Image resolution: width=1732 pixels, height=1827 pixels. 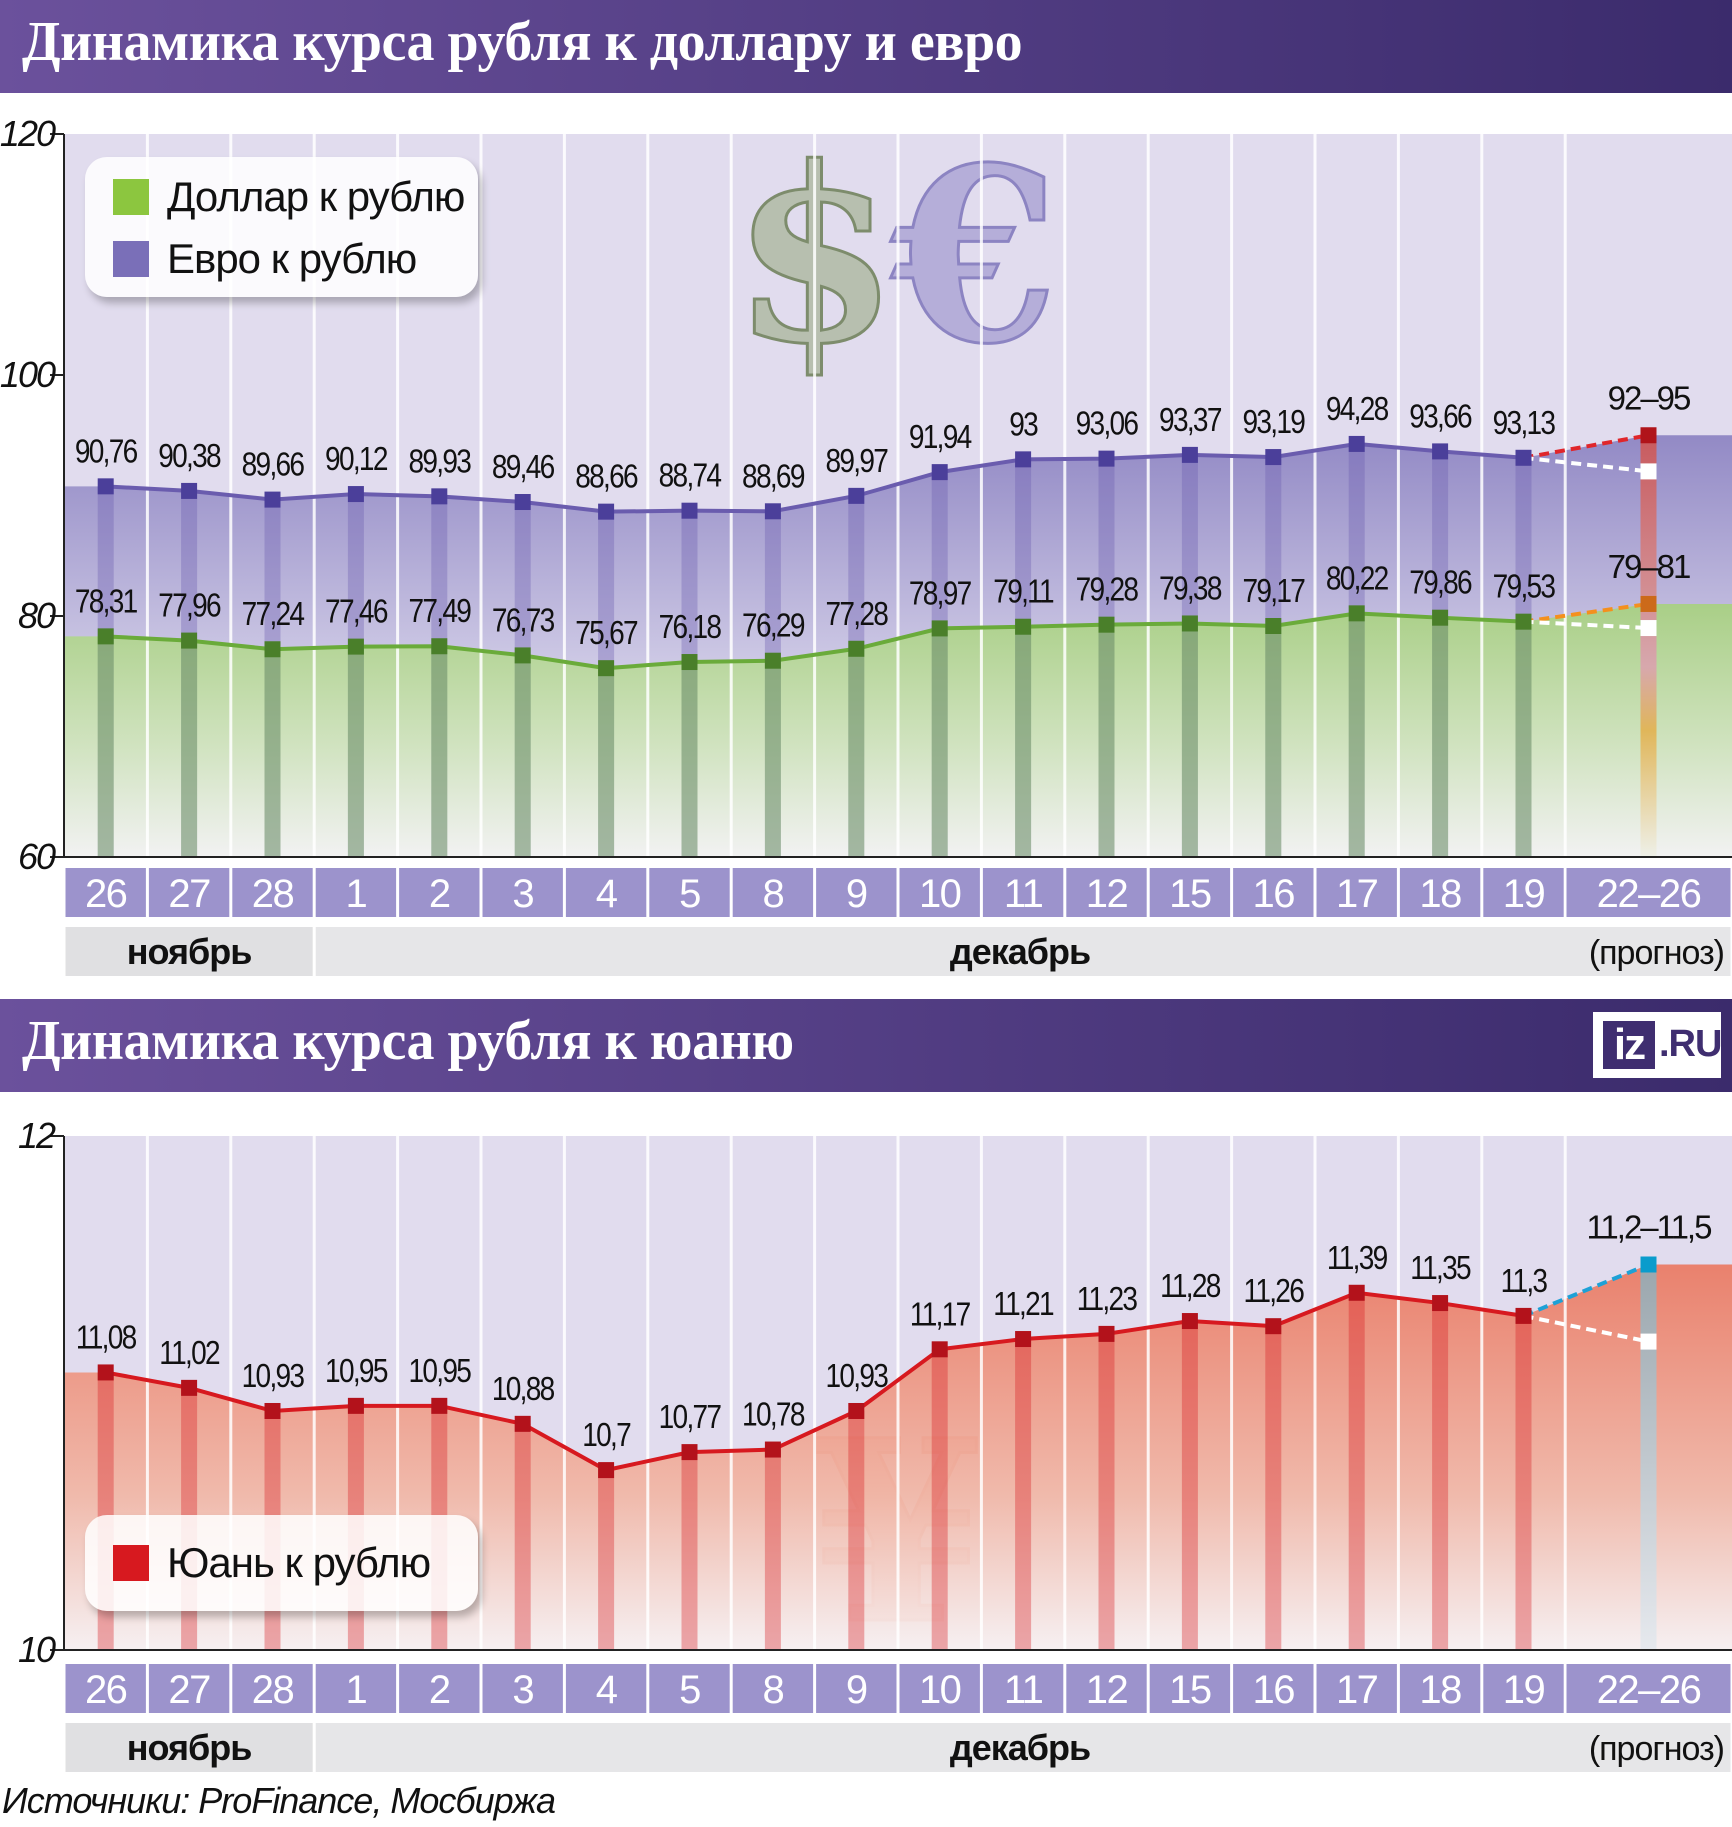 What do you see at coordinates (189, 951) in the screenshot?
I see `month-label: ноябрь` at bounding box center [189, 951].